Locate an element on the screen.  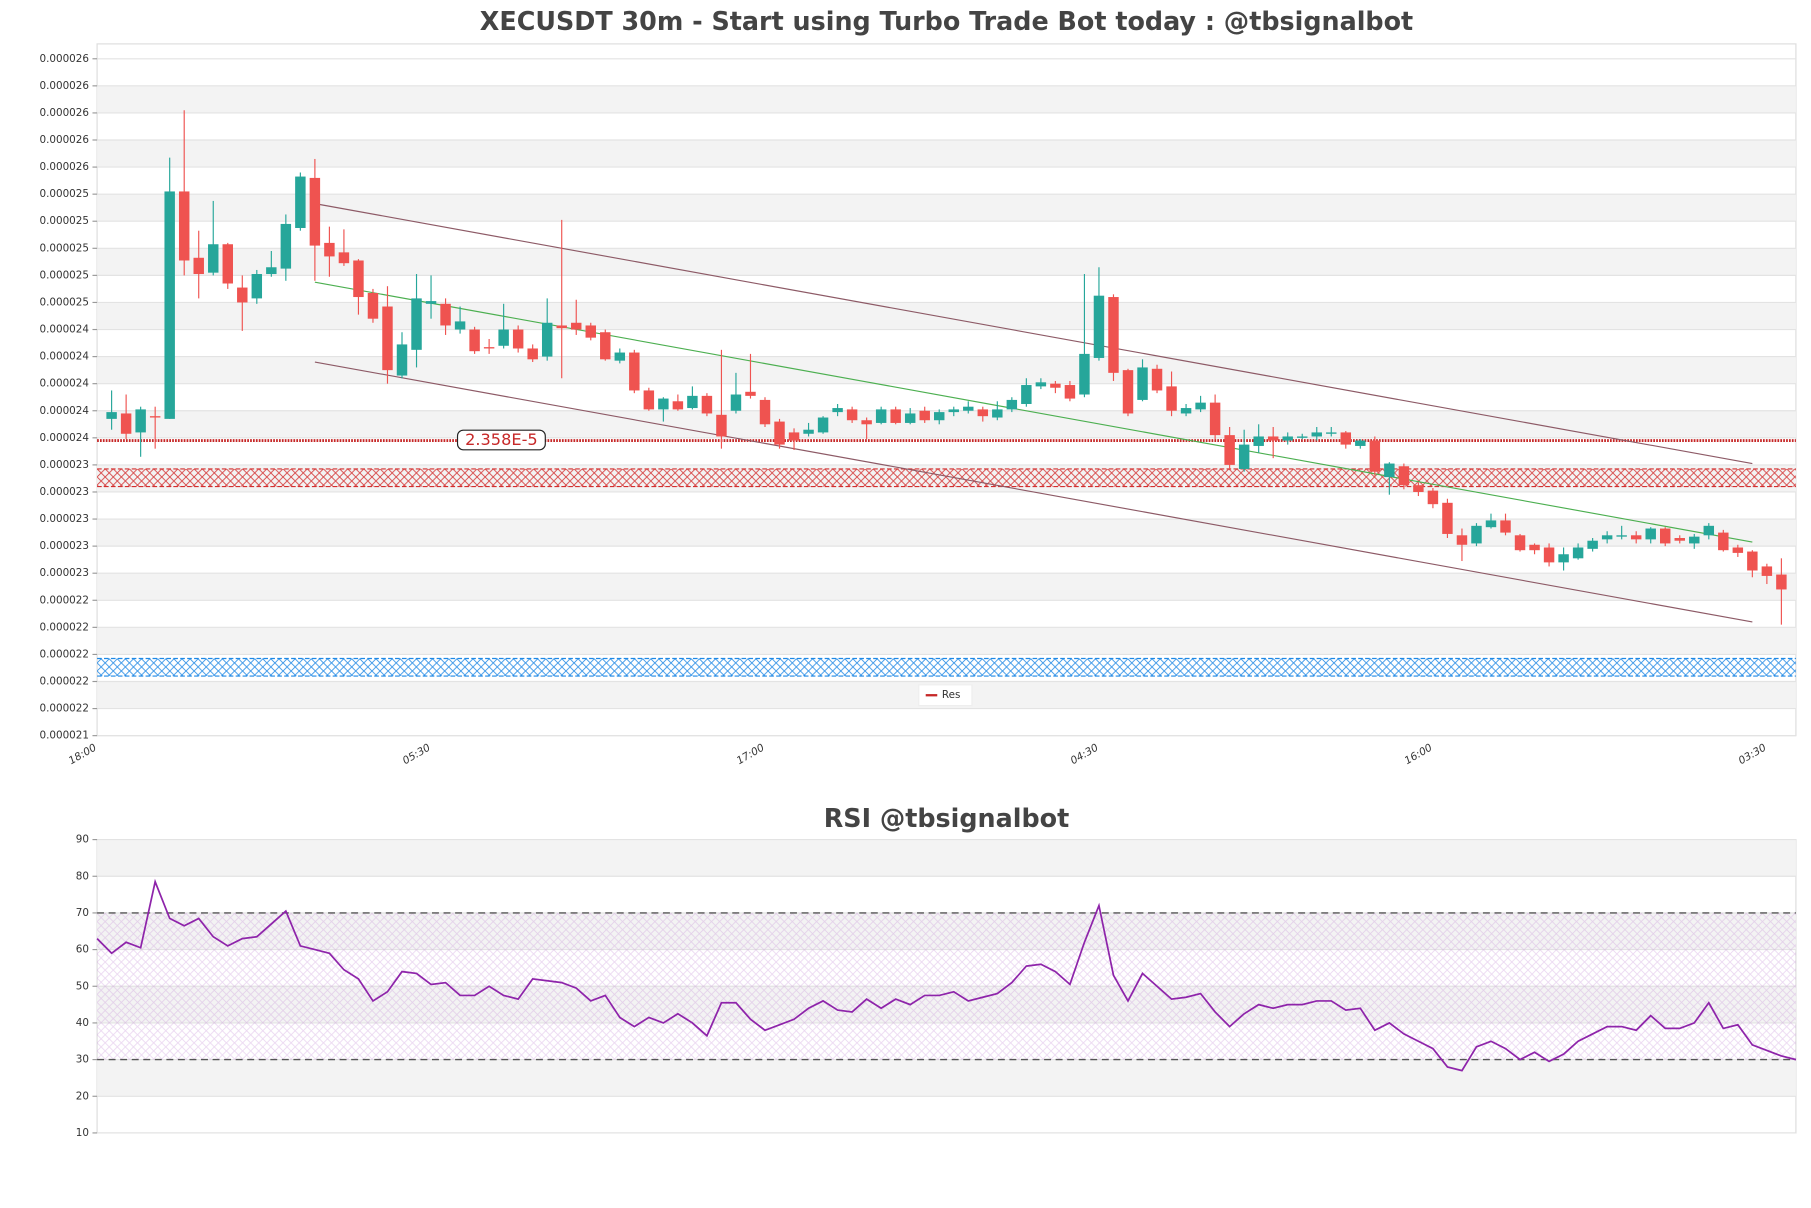
y-tick-label: 40 is located at coordinates (82, 1023).